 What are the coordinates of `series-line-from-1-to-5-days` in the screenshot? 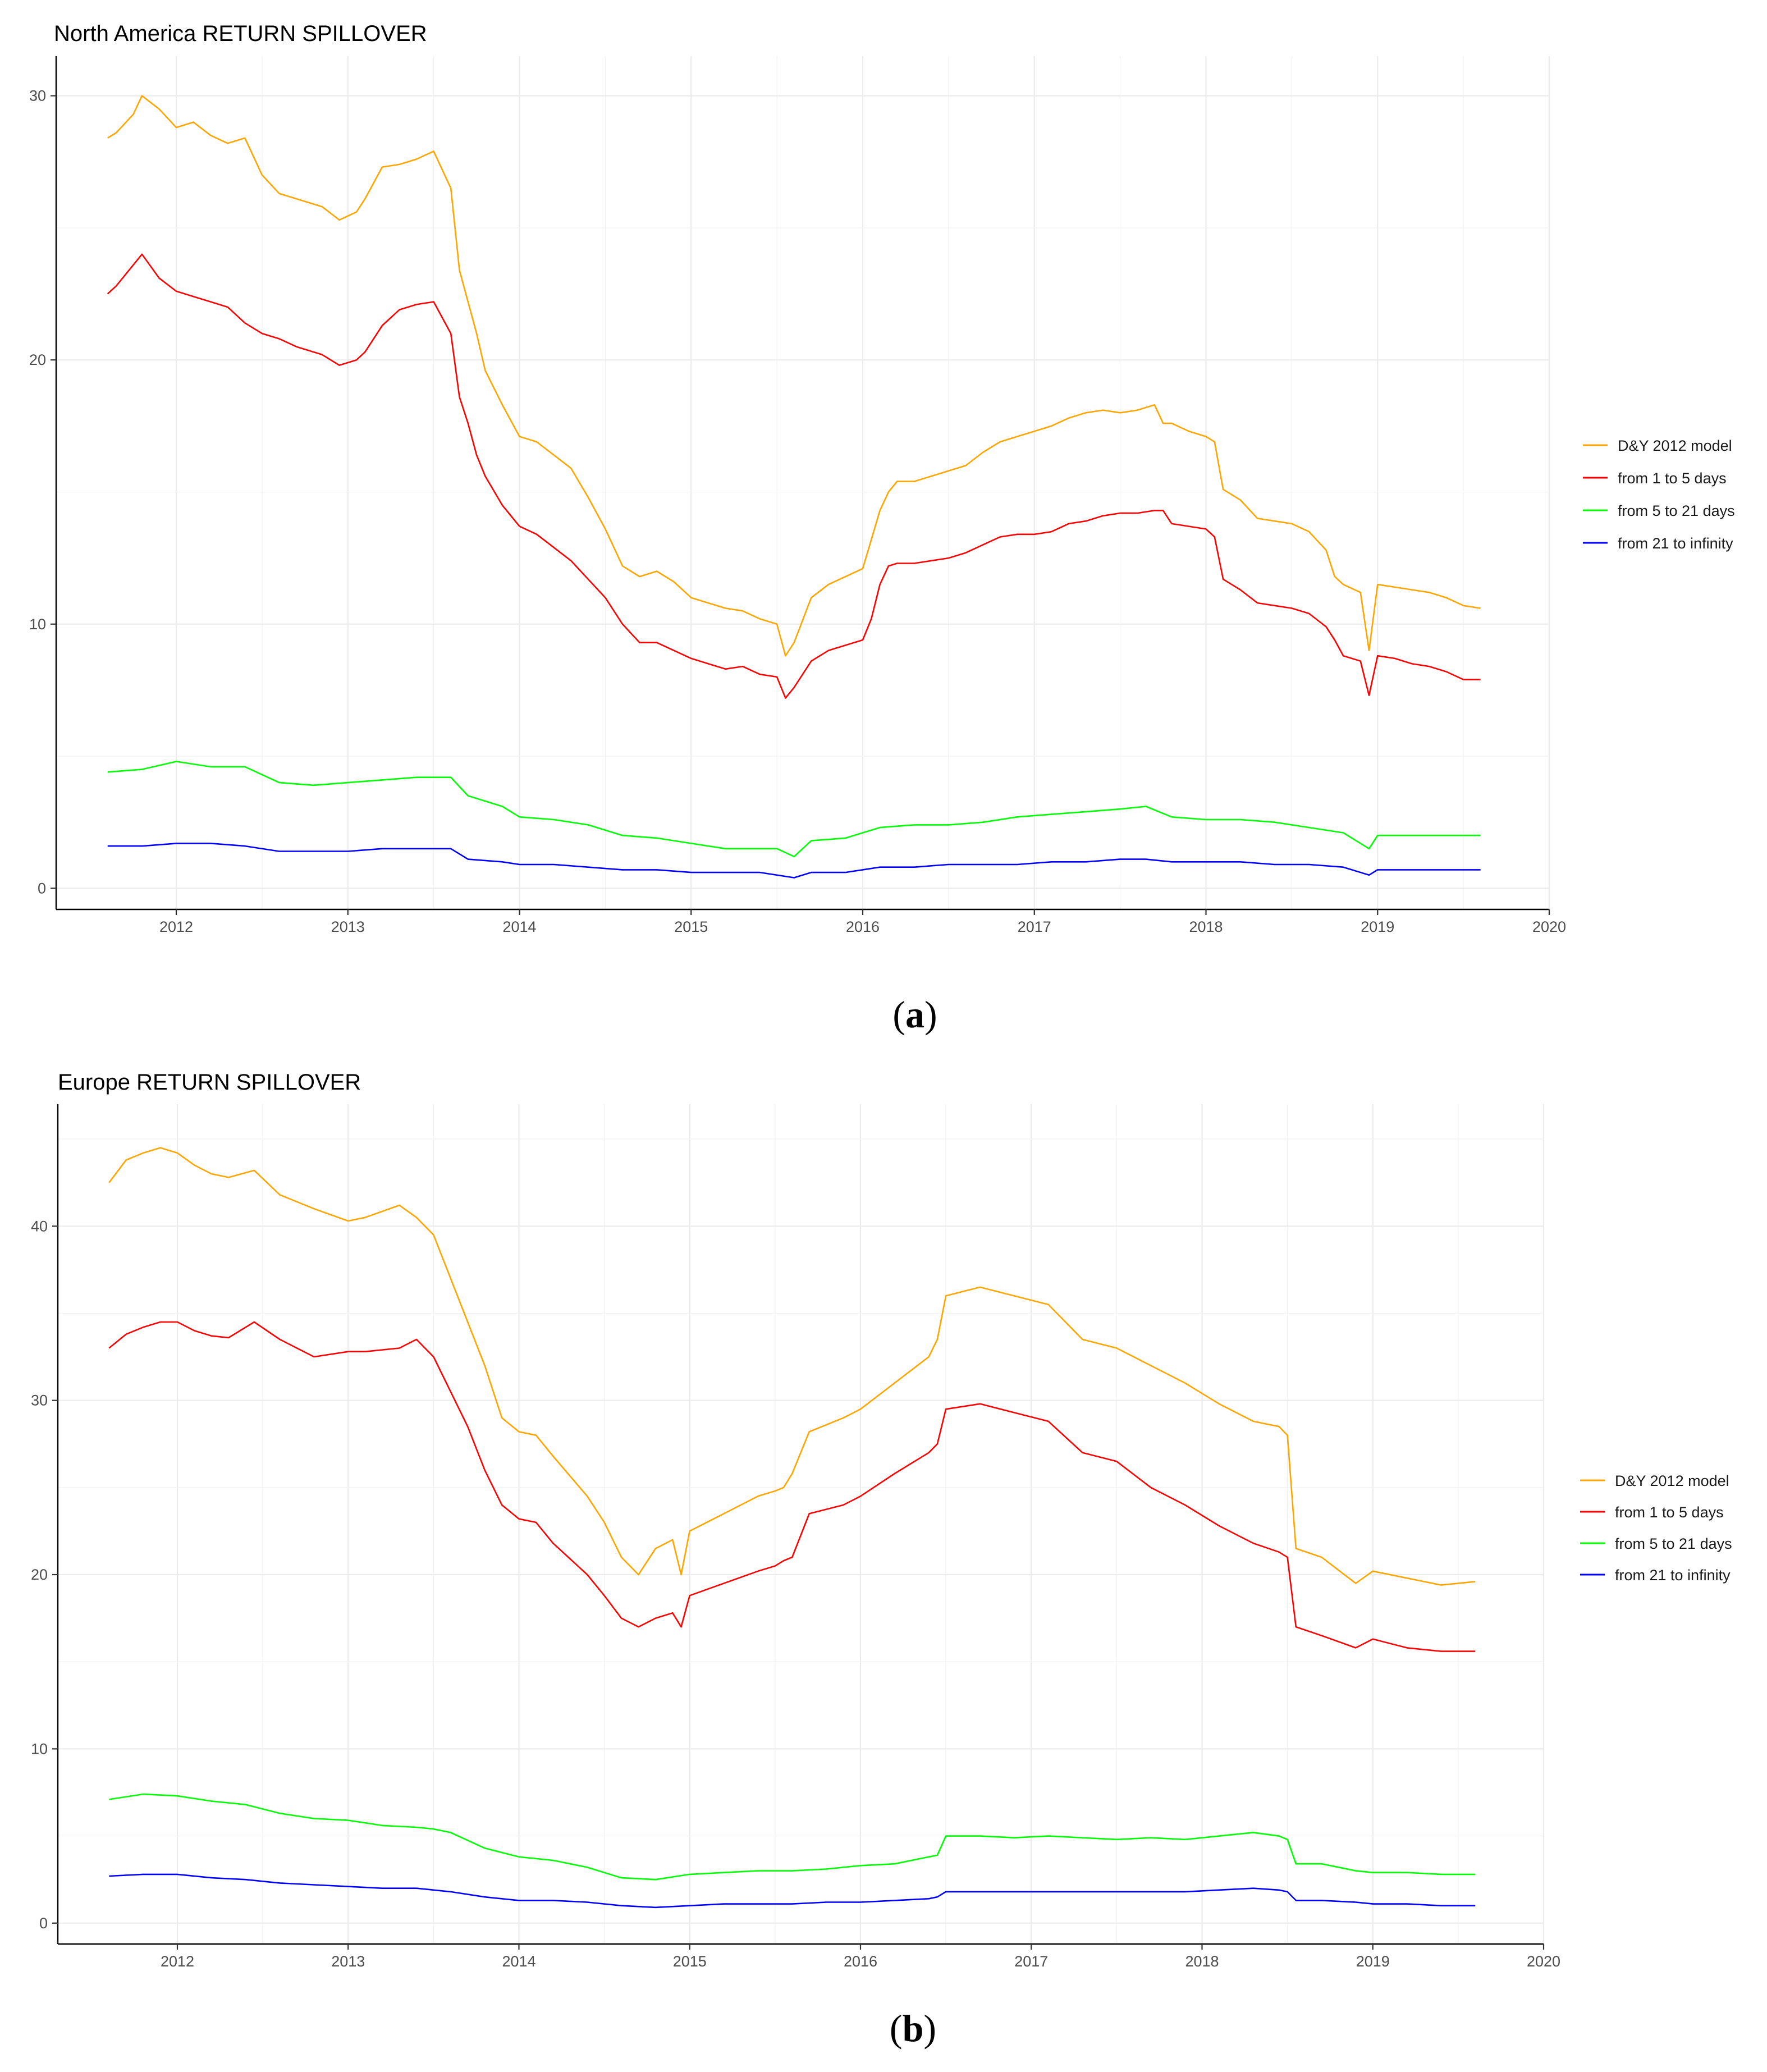 It's located at (792, 1486).